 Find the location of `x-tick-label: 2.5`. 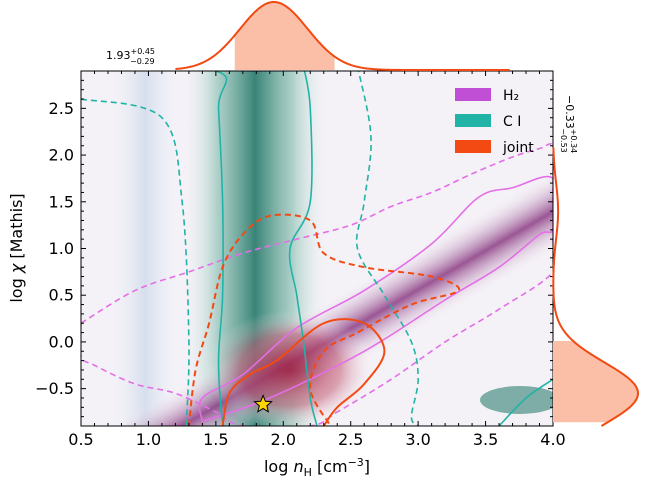

x-tick-label: 2.5 is located at coordinates (350, 439).